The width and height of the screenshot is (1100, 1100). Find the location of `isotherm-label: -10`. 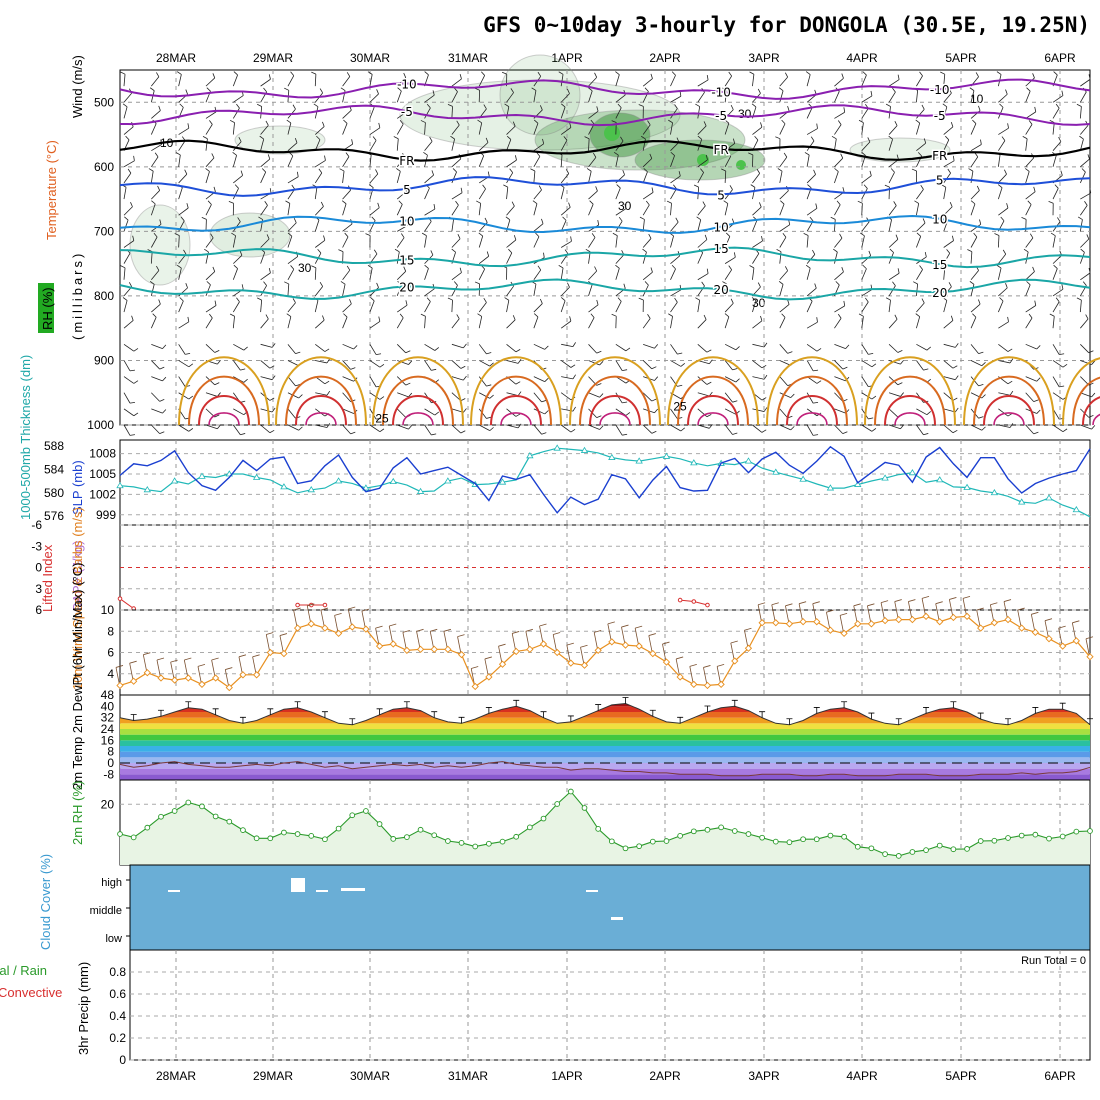

isotherm-label: -10 is located at coordinates (940, 90).